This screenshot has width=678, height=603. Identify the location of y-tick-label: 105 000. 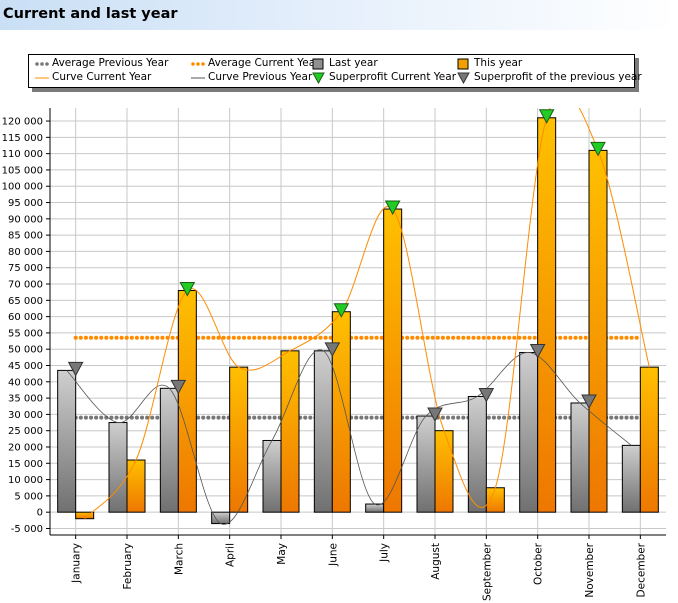
(22, 170).